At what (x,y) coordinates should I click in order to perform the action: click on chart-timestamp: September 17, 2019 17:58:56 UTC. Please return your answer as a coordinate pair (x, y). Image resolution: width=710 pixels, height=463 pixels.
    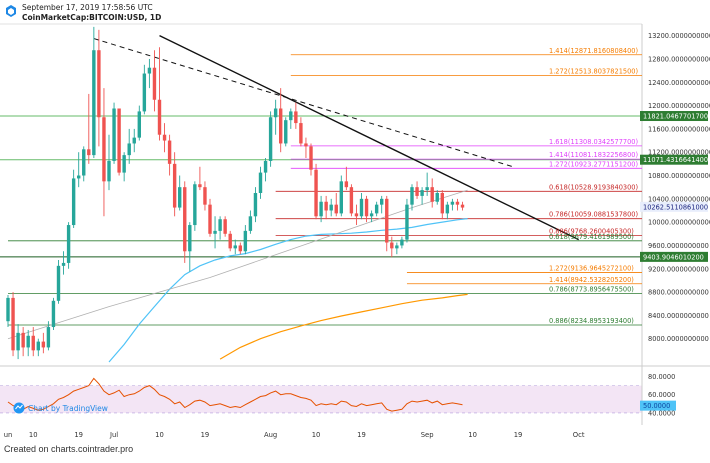
    Looking at the image, I should click on (87, 7).